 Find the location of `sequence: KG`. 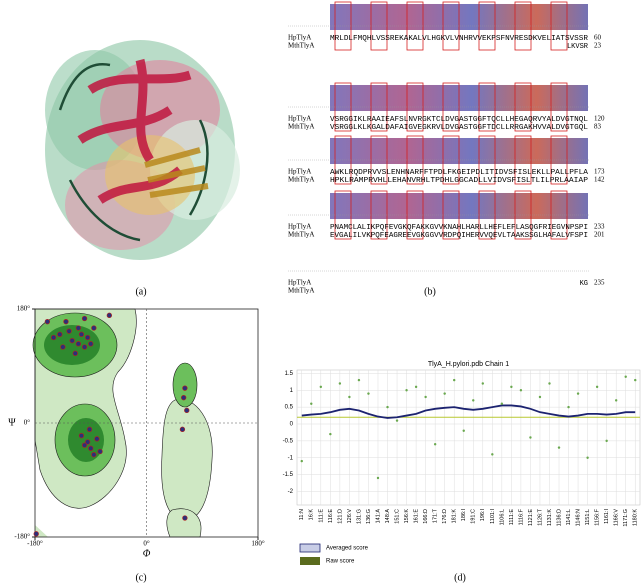

sequence: KG is located at coordinates (584, 284).